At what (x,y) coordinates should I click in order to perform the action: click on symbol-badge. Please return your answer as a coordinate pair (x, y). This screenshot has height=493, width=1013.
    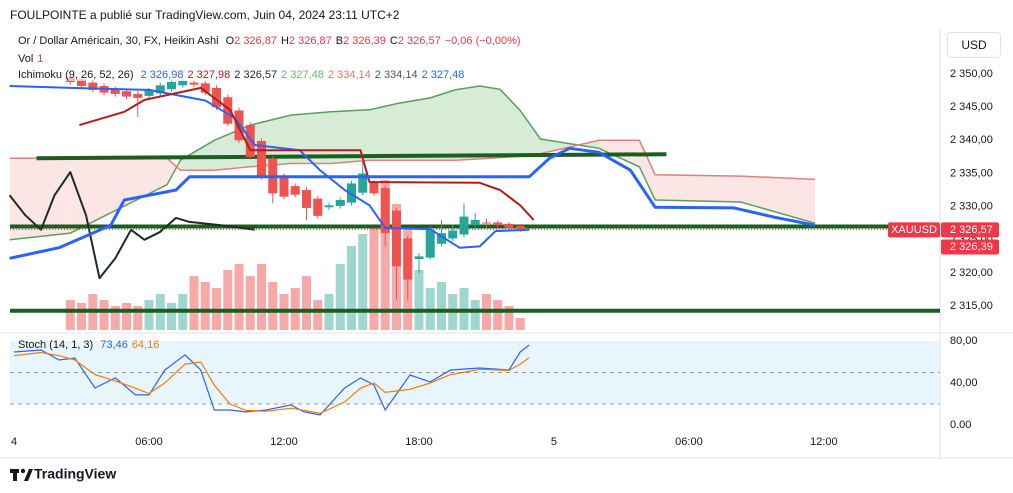
    Looking at the image, I should click on (914, 230).